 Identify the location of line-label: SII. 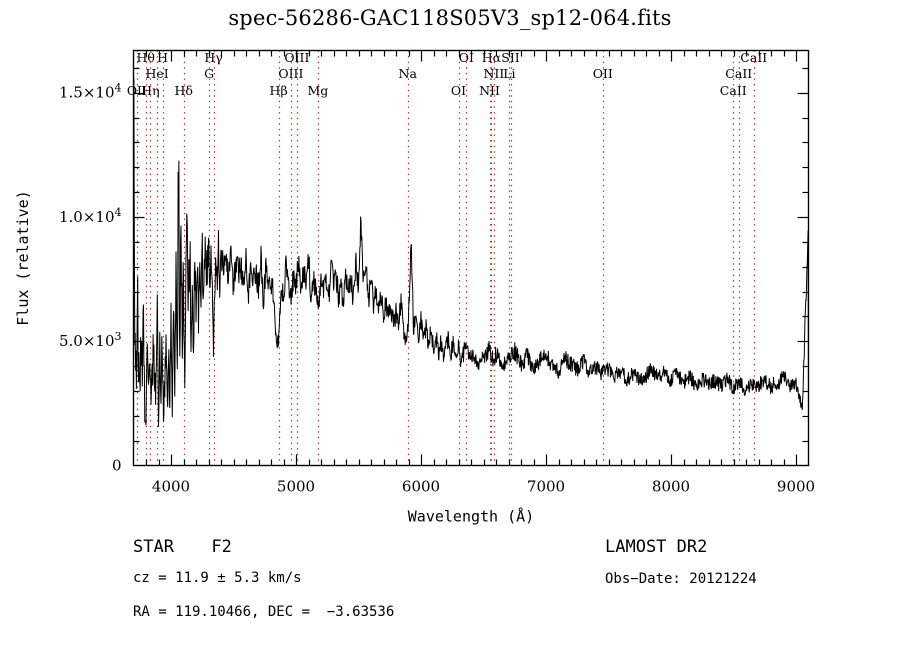
(510, 57).